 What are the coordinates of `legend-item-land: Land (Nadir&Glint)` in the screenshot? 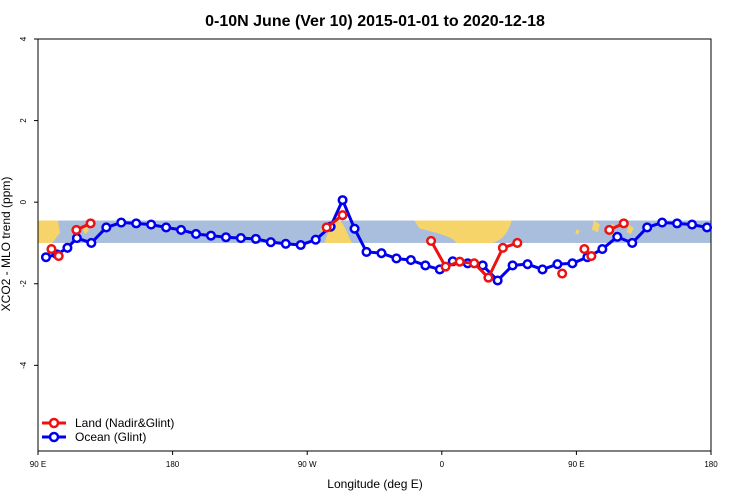 It's located at (108, 423).